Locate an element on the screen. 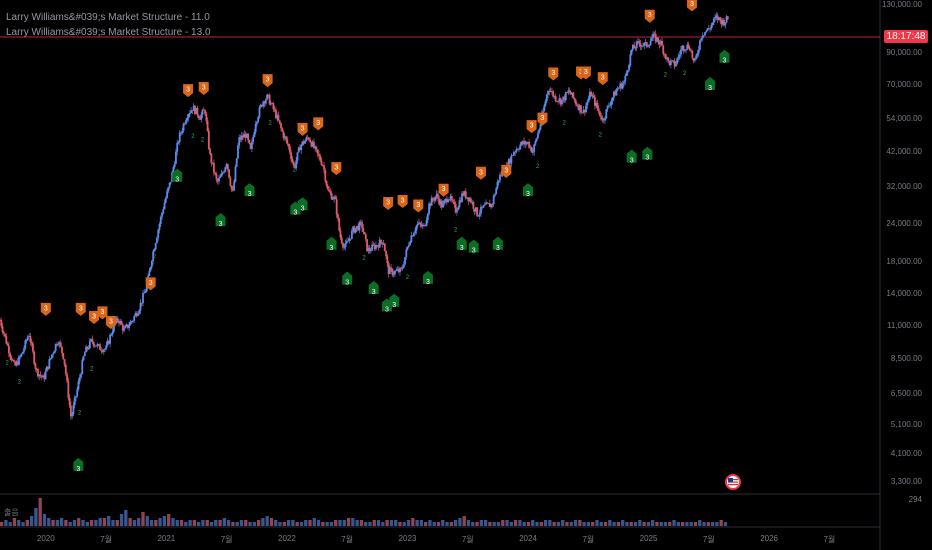 Image resolution: width=932 pixels, height=550 pixels. volume-axis-label: 294 is located at coordinates (915, 499).